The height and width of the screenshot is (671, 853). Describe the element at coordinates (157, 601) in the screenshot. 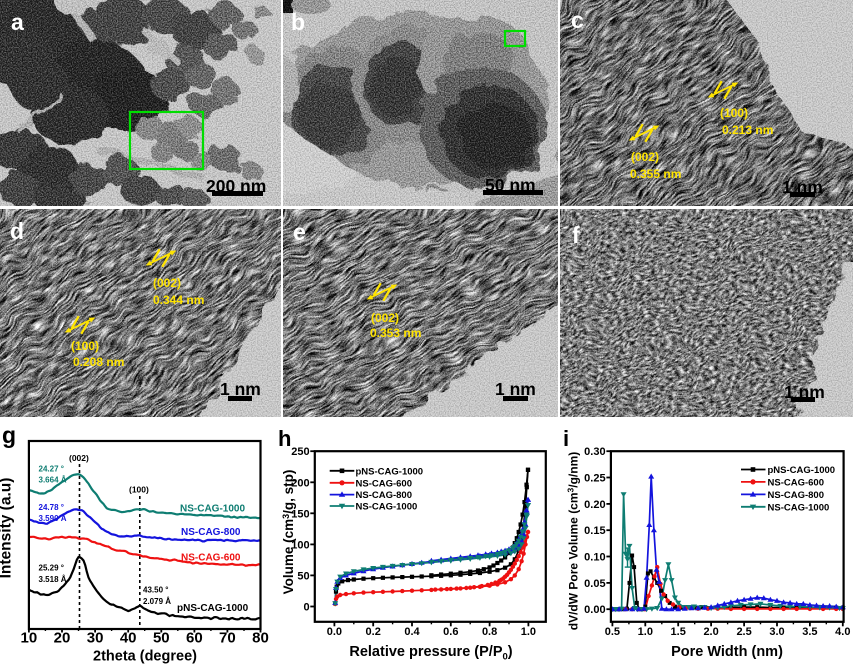

I see `svg-text: 2.079 Å` at that location.